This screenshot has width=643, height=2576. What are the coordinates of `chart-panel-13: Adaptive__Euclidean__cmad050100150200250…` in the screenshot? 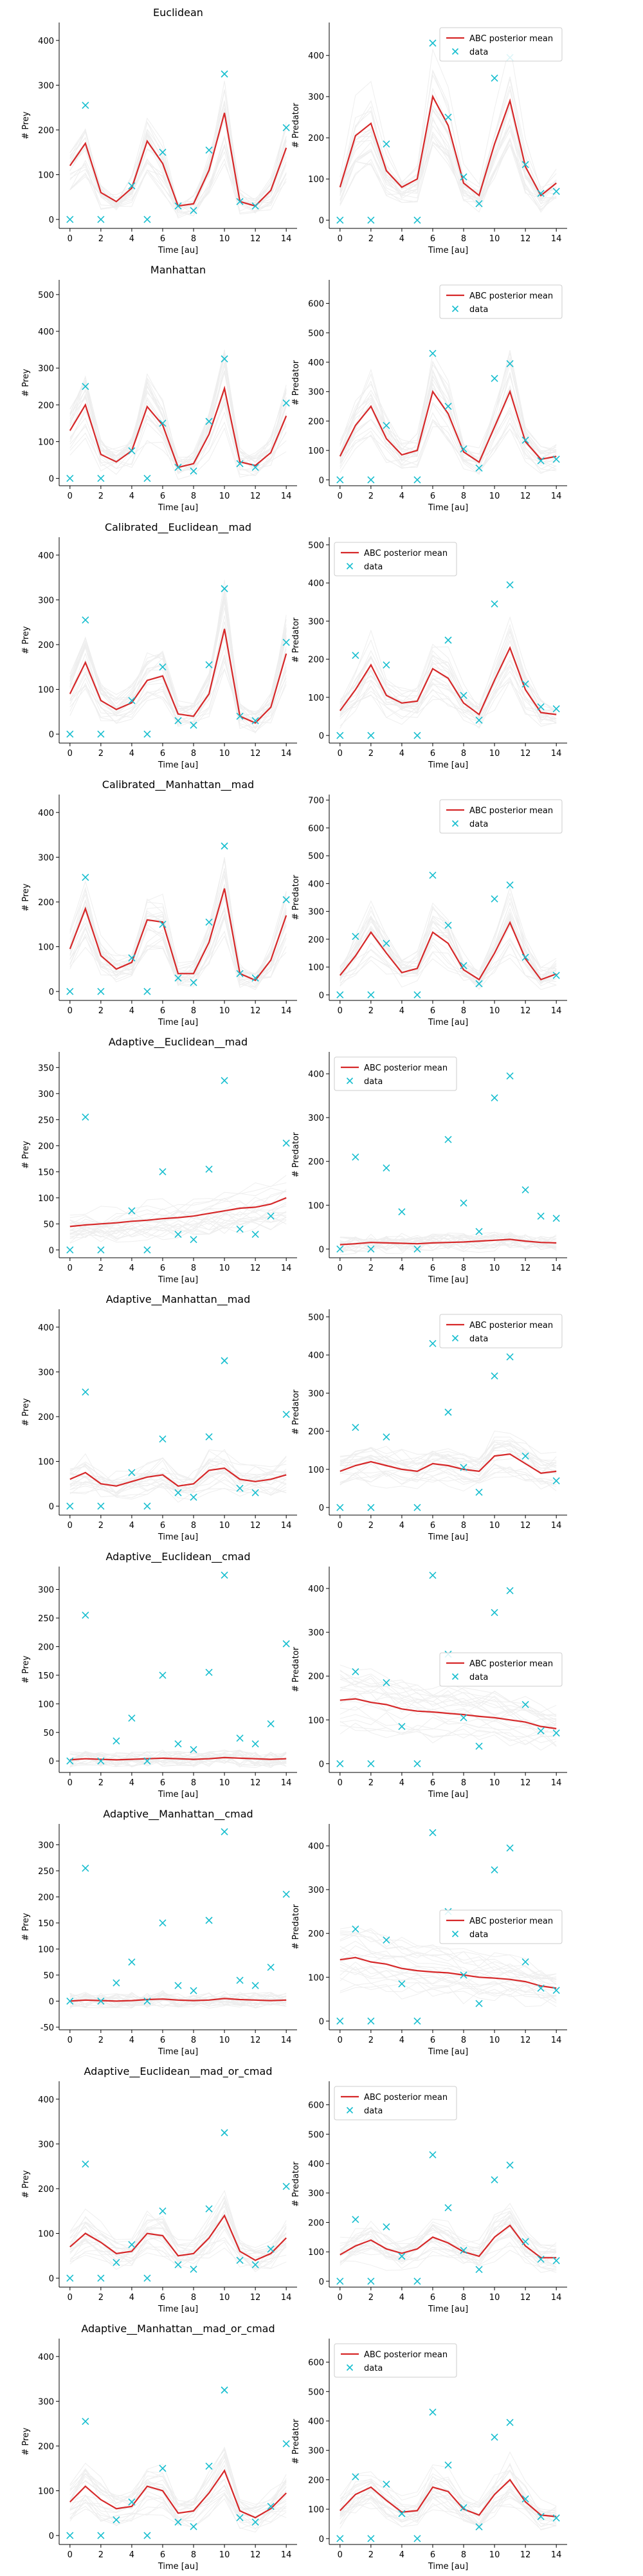 It's located at (159, 1674).